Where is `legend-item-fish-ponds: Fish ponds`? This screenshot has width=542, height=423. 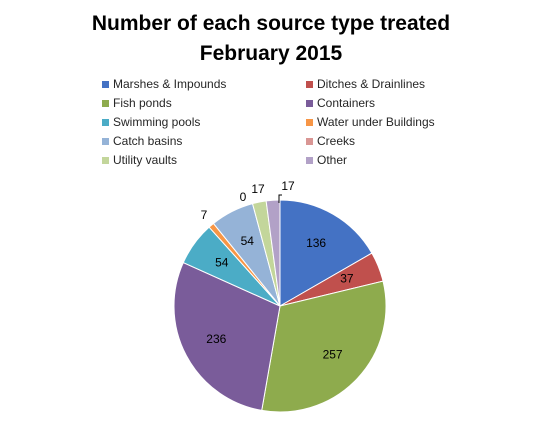 legend-item-fish-ponds: Fish ponds is located at coordinates (137, 103).